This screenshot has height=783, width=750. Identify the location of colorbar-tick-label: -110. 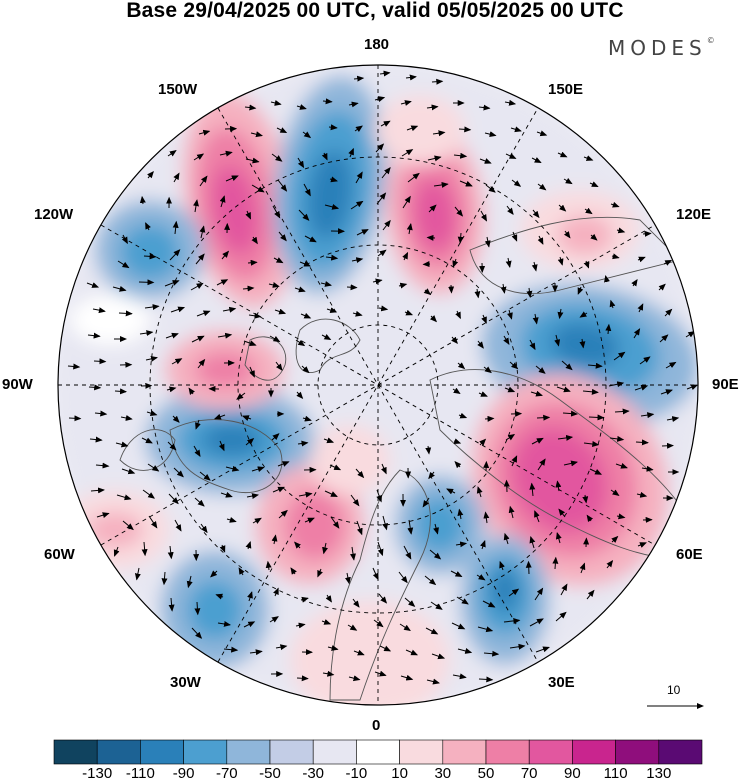
(140, 773).